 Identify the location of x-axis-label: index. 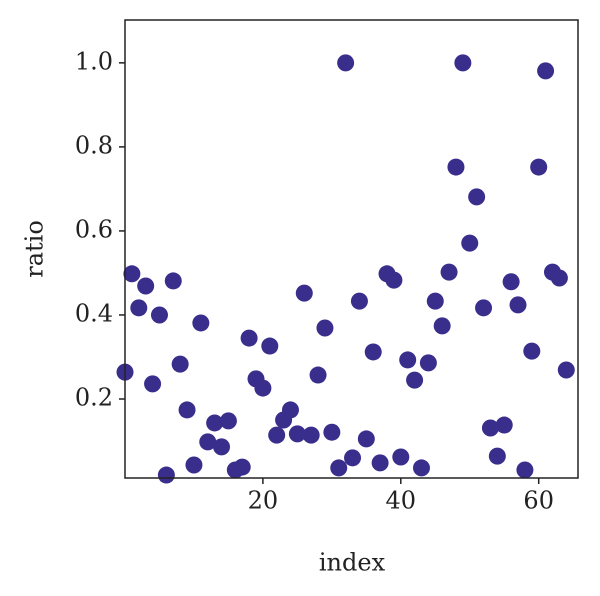
(352, 563).